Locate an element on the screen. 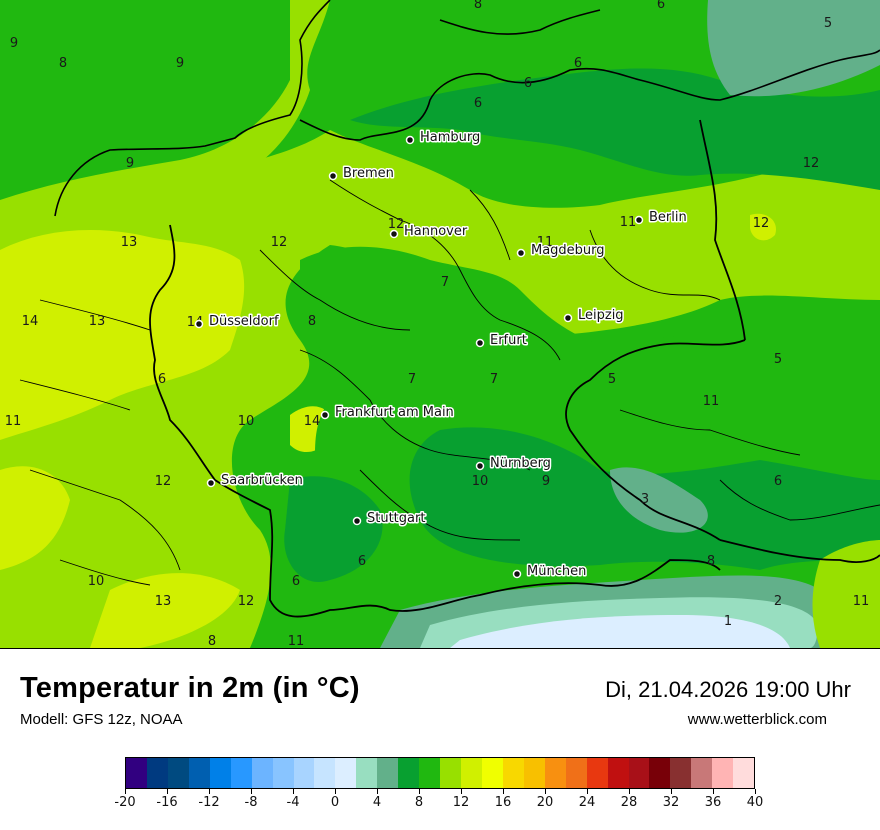 The width and height of the screenshot is (880, 830). city-marker-hamburg: Hamburg is located at coordinates (443, 138).